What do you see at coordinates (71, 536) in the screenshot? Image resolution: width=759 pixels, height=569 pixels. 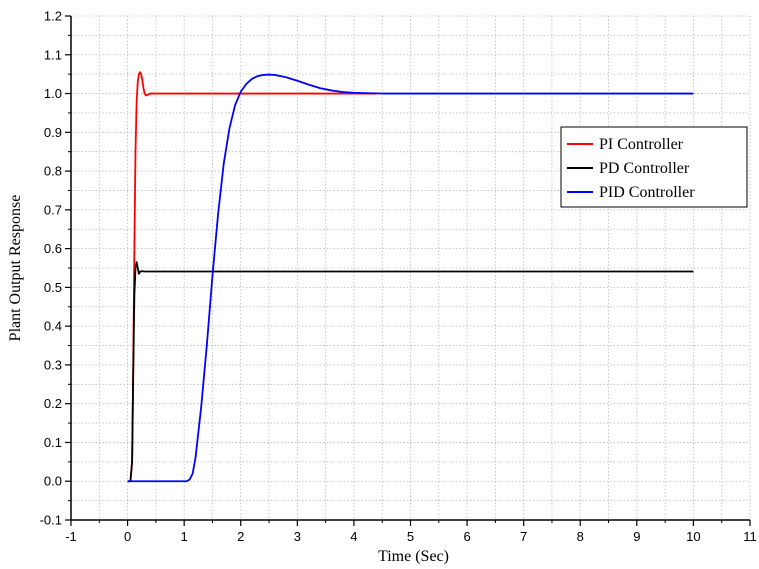 I see `x-tick-label: -1` at bounding box center [71, 536].